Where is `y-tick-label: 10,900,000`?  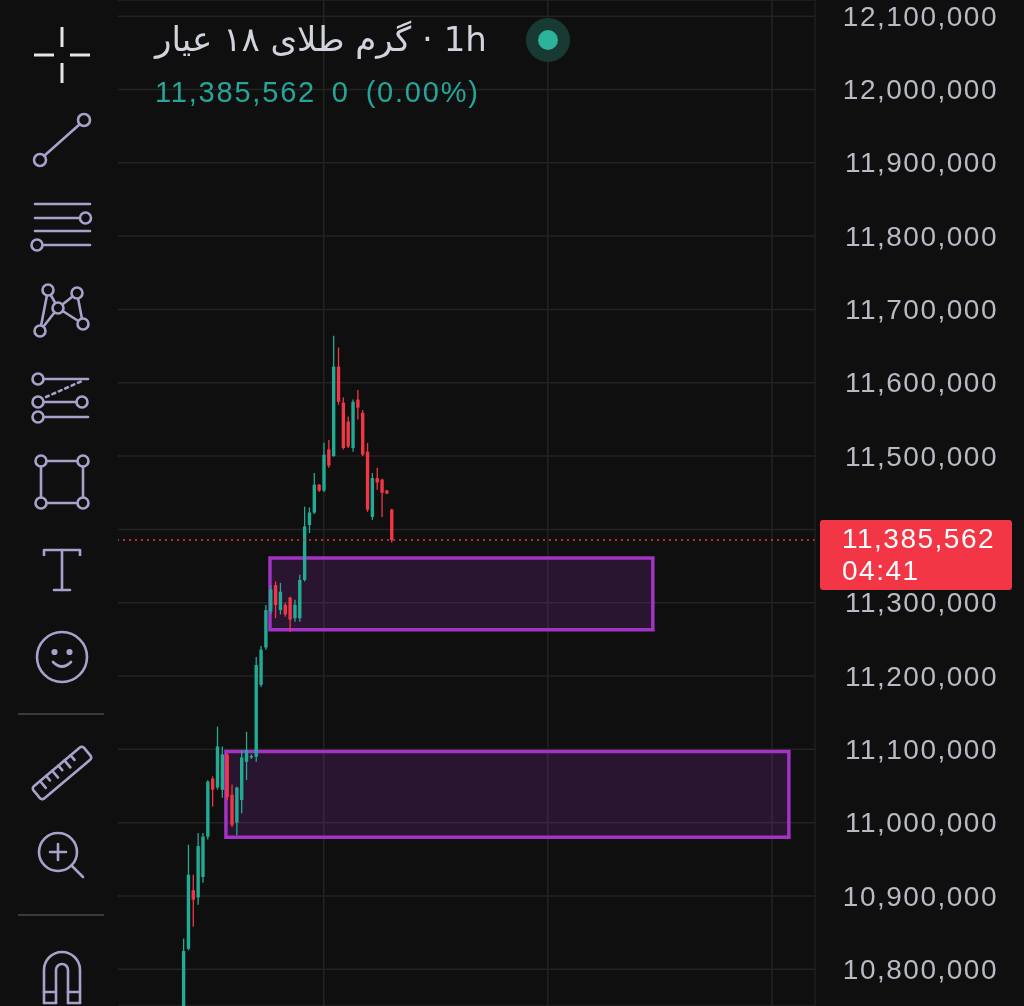 y-tick-label: 10,900,000 is located at coordinates (920, 896).